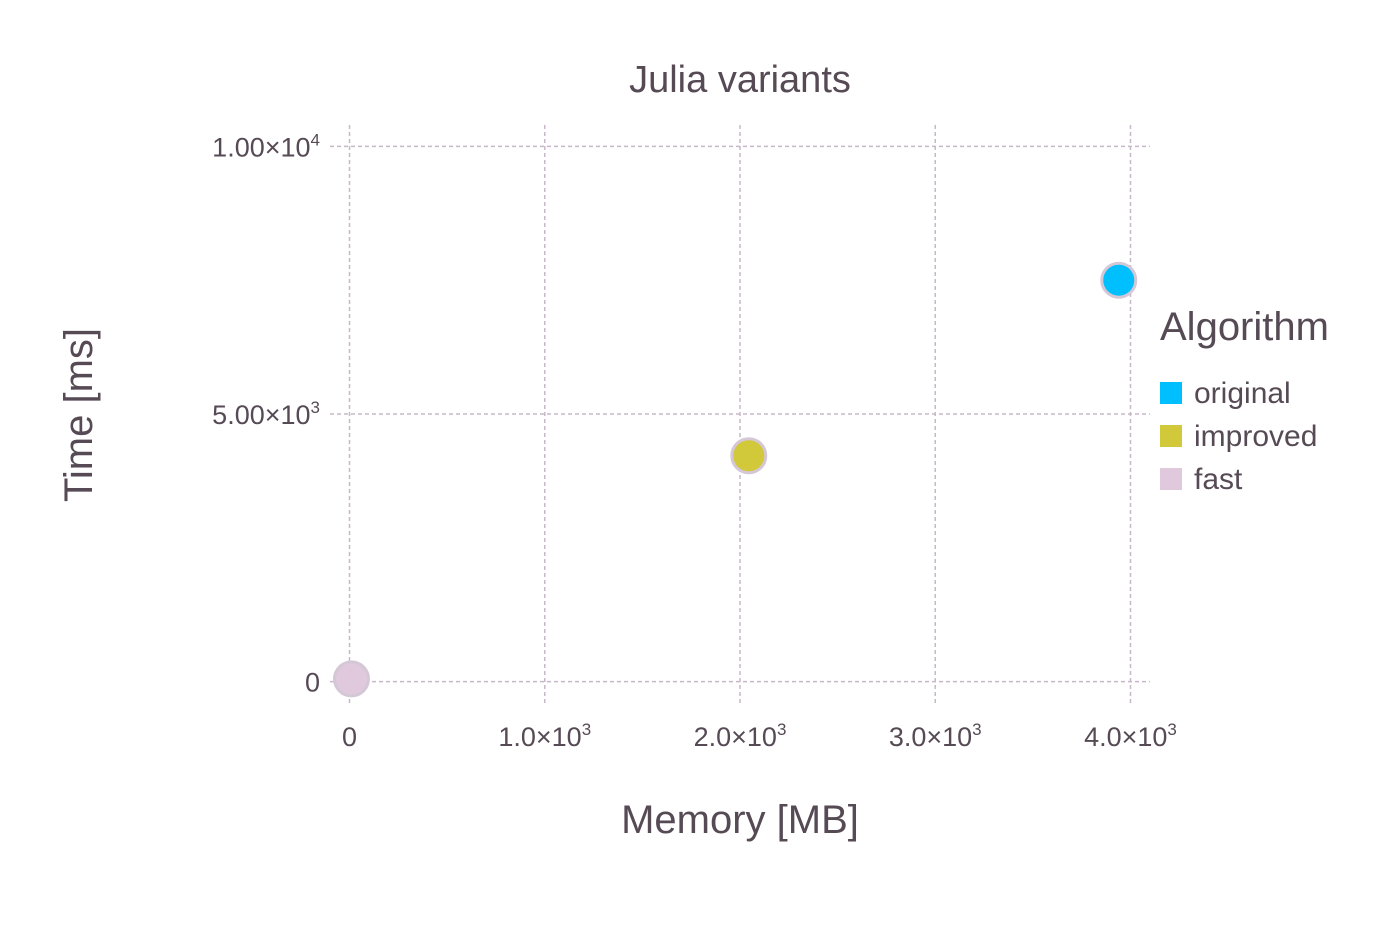  Describe the element at coordinates (1171, 436) in the screenshot. I see `legend-swatch-improved` at that location.